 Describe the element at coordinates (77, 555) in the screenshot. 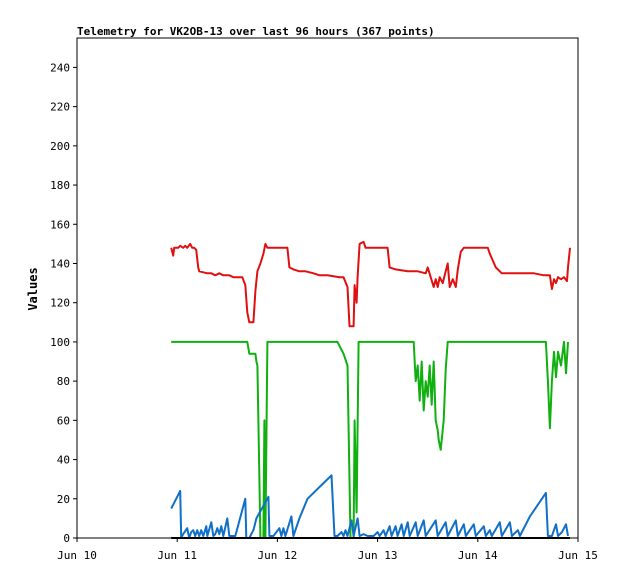

I see `x-tick-label: Jun 10` at that location.